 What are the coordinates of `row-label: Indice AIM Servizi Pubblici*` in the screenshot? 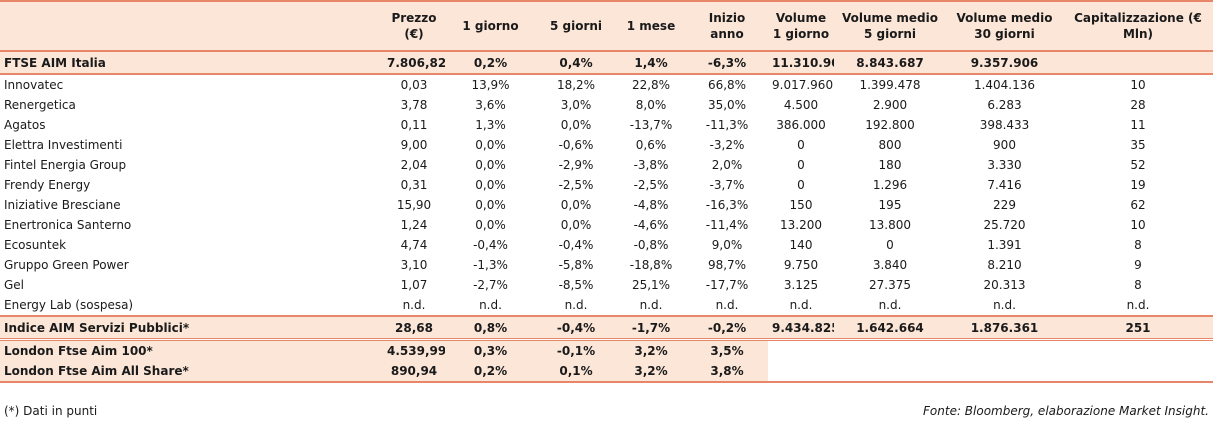 It's located at (191, 328).